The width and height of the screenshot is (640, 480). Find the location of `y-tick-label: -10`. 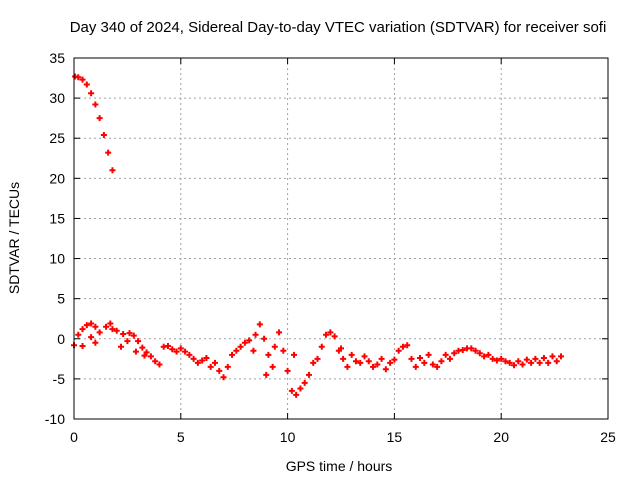

y-tick-label: -10 is located at coordinates (55, 419).